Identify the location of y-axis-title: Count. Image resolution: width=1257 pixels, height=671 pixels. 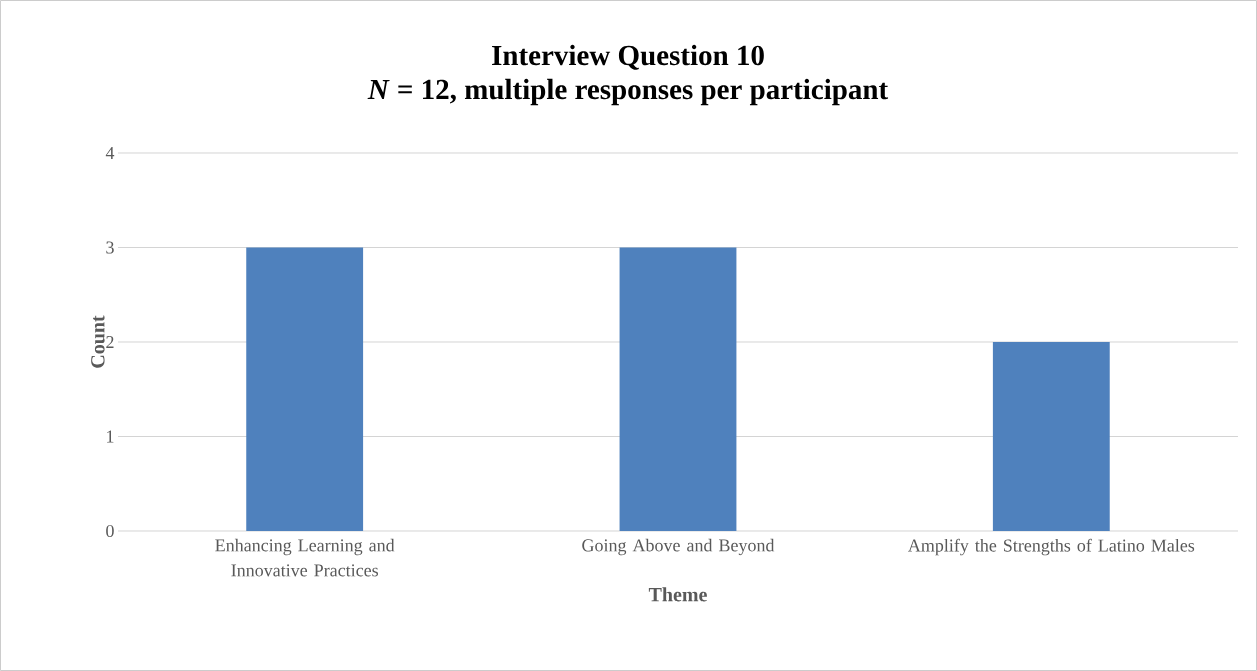
(98, 341).